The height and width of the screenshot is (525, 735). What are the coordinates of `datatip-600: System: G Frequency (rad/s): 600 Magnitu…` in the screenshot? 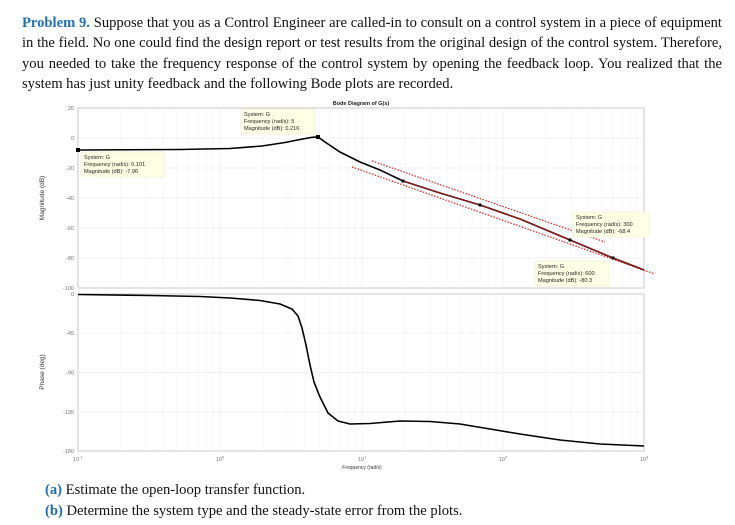 It's located at (572, 273).